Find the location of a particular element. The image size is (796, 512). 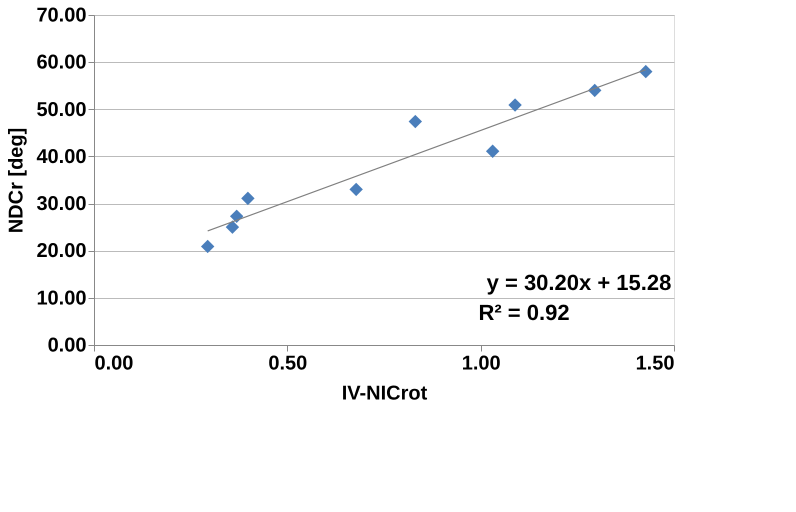

x-tick-label: 0.50 is located at coordinates (288, 363).